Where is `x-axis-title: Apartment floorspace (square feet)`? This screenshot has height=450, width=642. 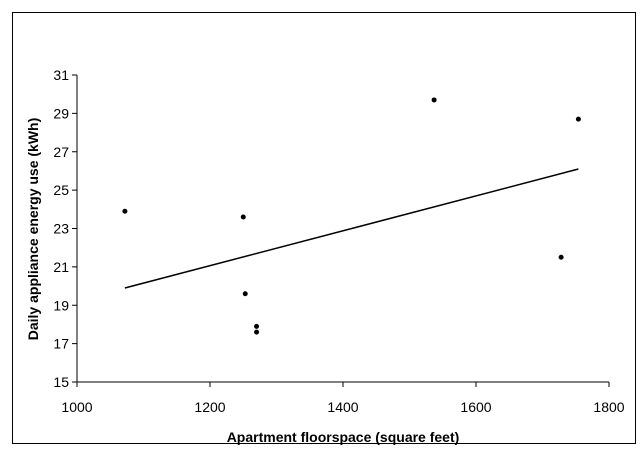 x-axis-title: Apartment floorspace (square feet) is located at coordinates (343, 437).